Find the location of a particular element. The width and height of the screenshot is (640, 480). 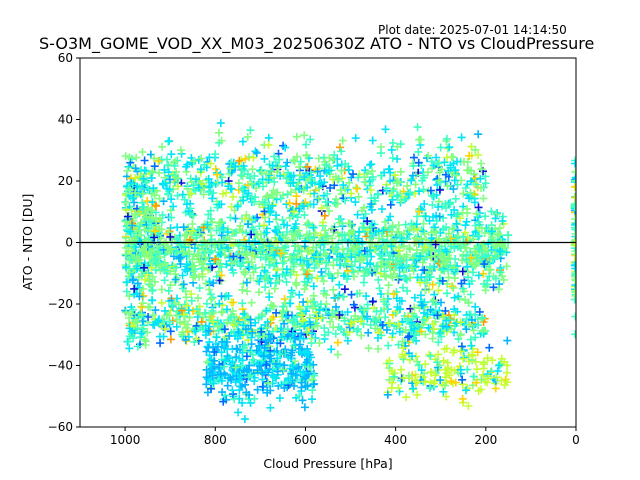

y-tick-label: 20 is located at coordinates (65, 181).